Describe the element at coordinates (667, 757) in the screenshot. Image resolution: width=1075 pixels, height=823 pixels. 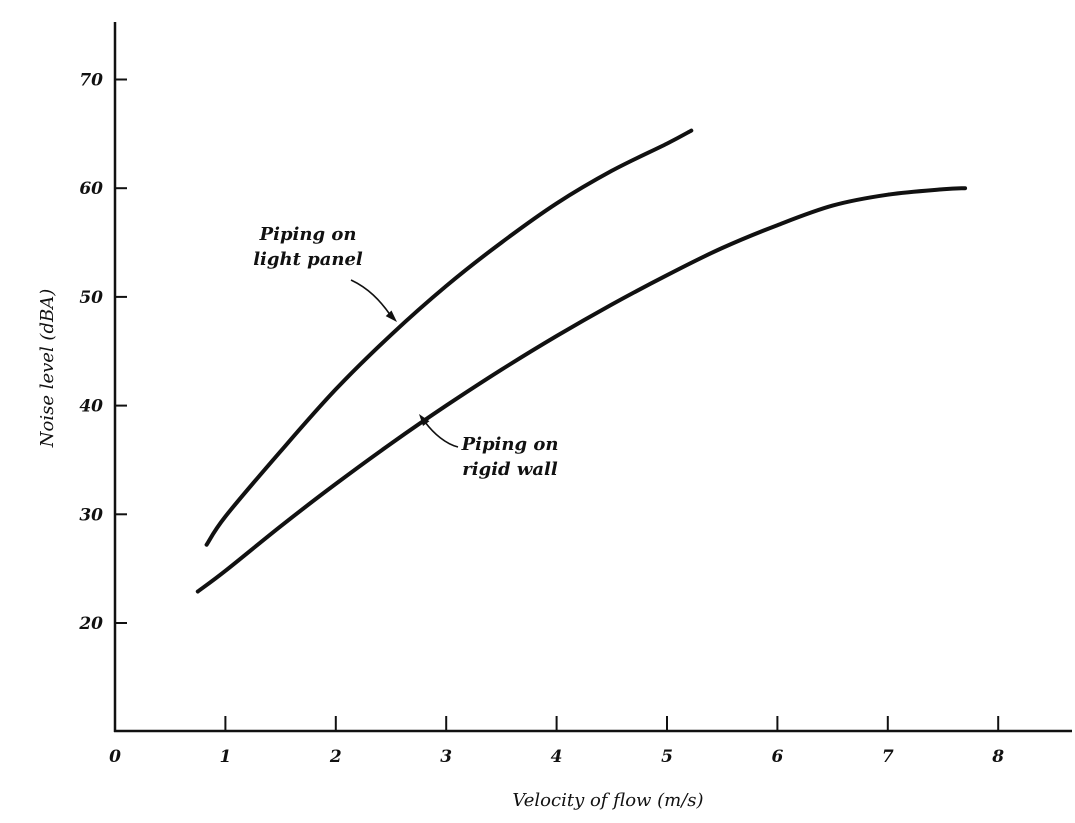
I see `x-tick-label: 5` at that location.